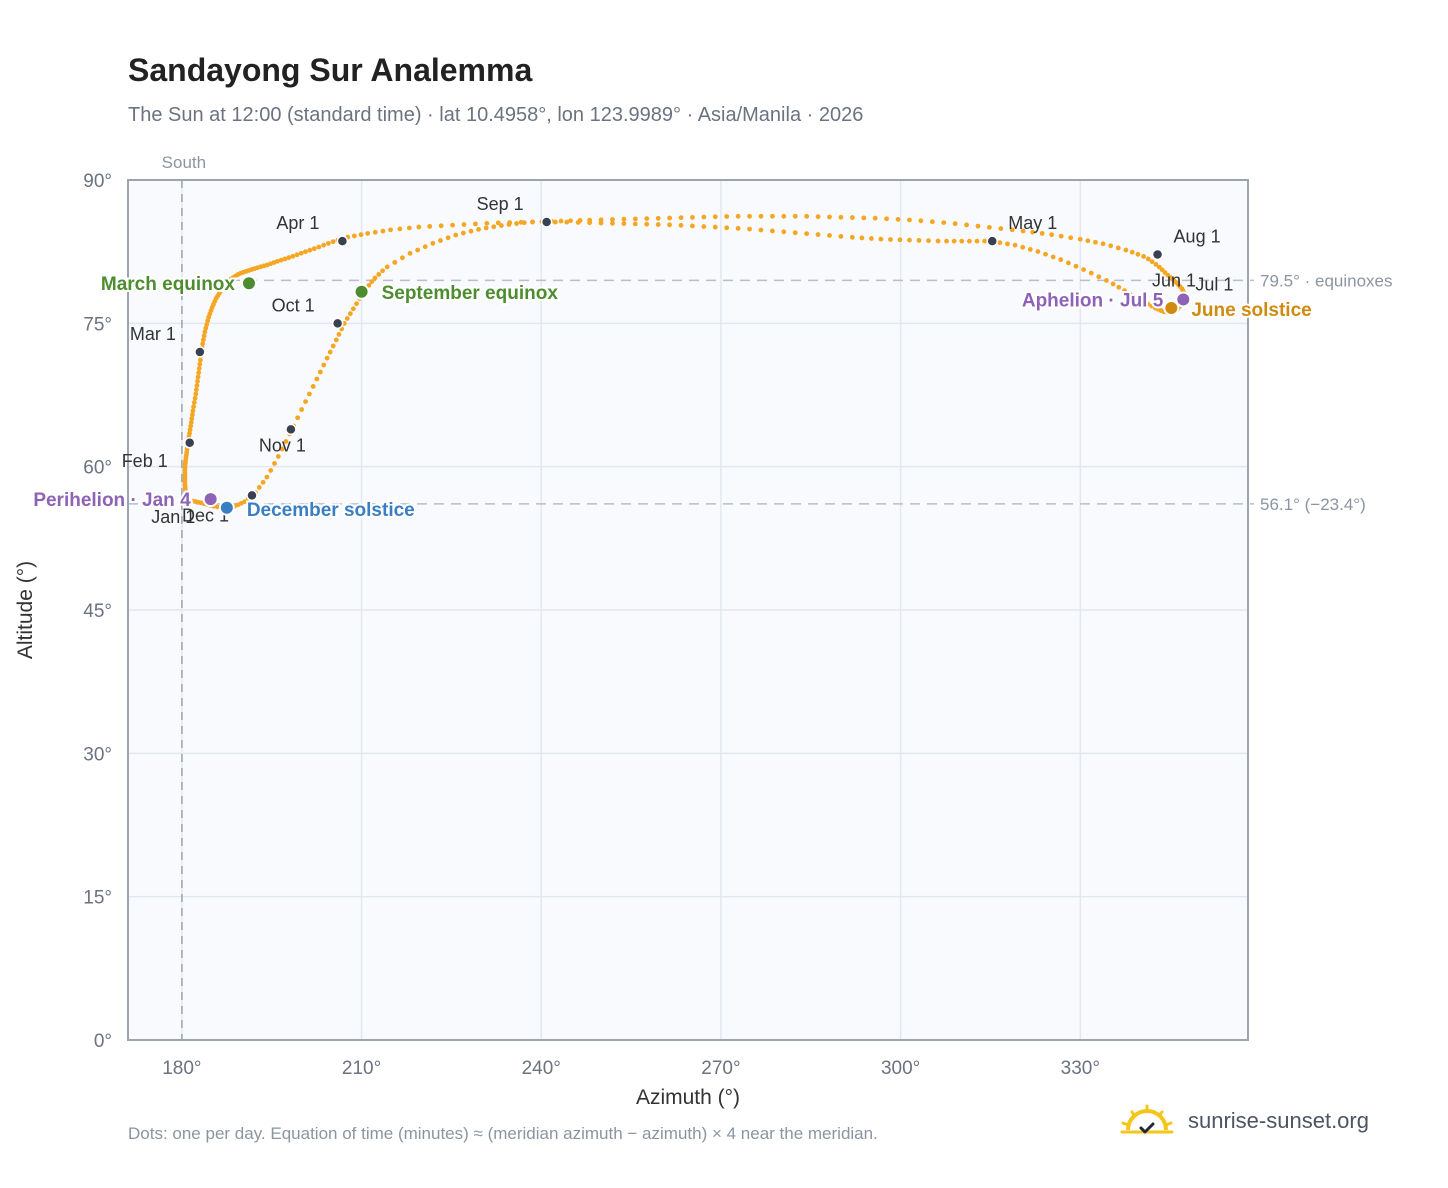 This screenshot has height=1188, width=1448. What do you see at coordinates (1147, 1119) in the screenshot?
I see `sun-logo-icon` at bounding box center [1147, 1119].